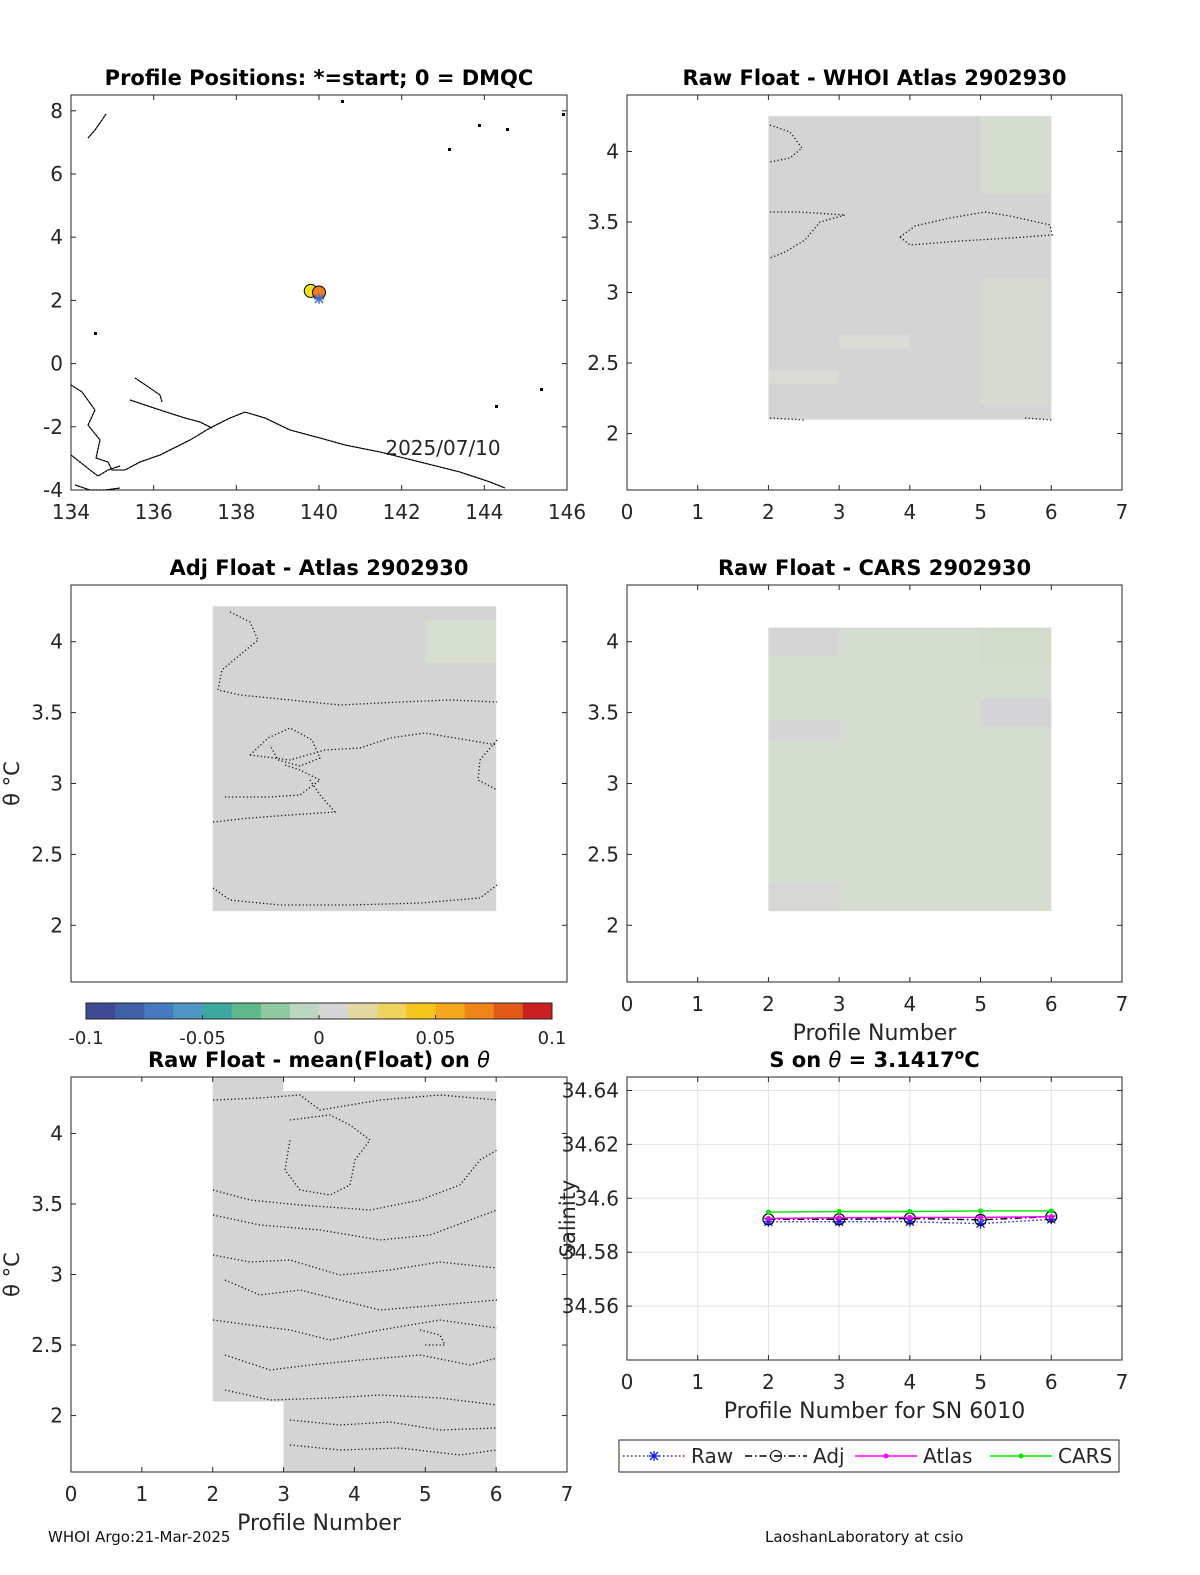  What do you see at coordinates (85, 1038) in the screenshot?
I see `colorbar-tick-label: -0.1` at bounding box center [85, 1038].